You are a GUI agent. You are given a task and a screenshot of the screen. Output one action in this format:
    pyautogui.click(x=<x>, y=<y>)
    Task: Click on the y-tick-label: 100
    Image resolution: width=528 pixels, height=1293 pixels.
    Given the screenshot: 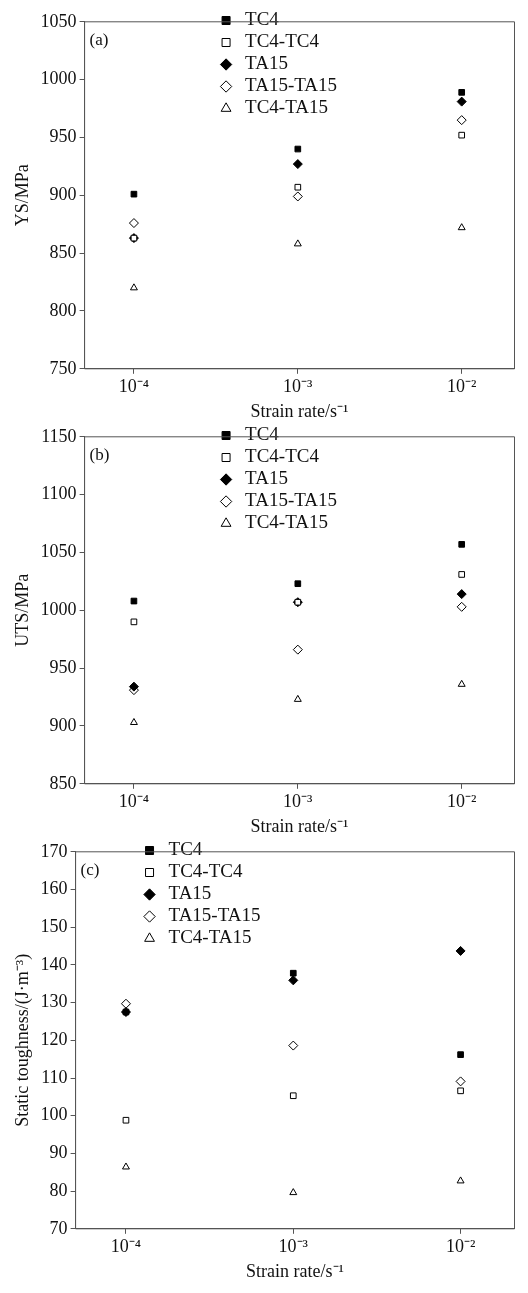 What is the action you would take?
    pyautogui.click(x=54, y=1114)
    